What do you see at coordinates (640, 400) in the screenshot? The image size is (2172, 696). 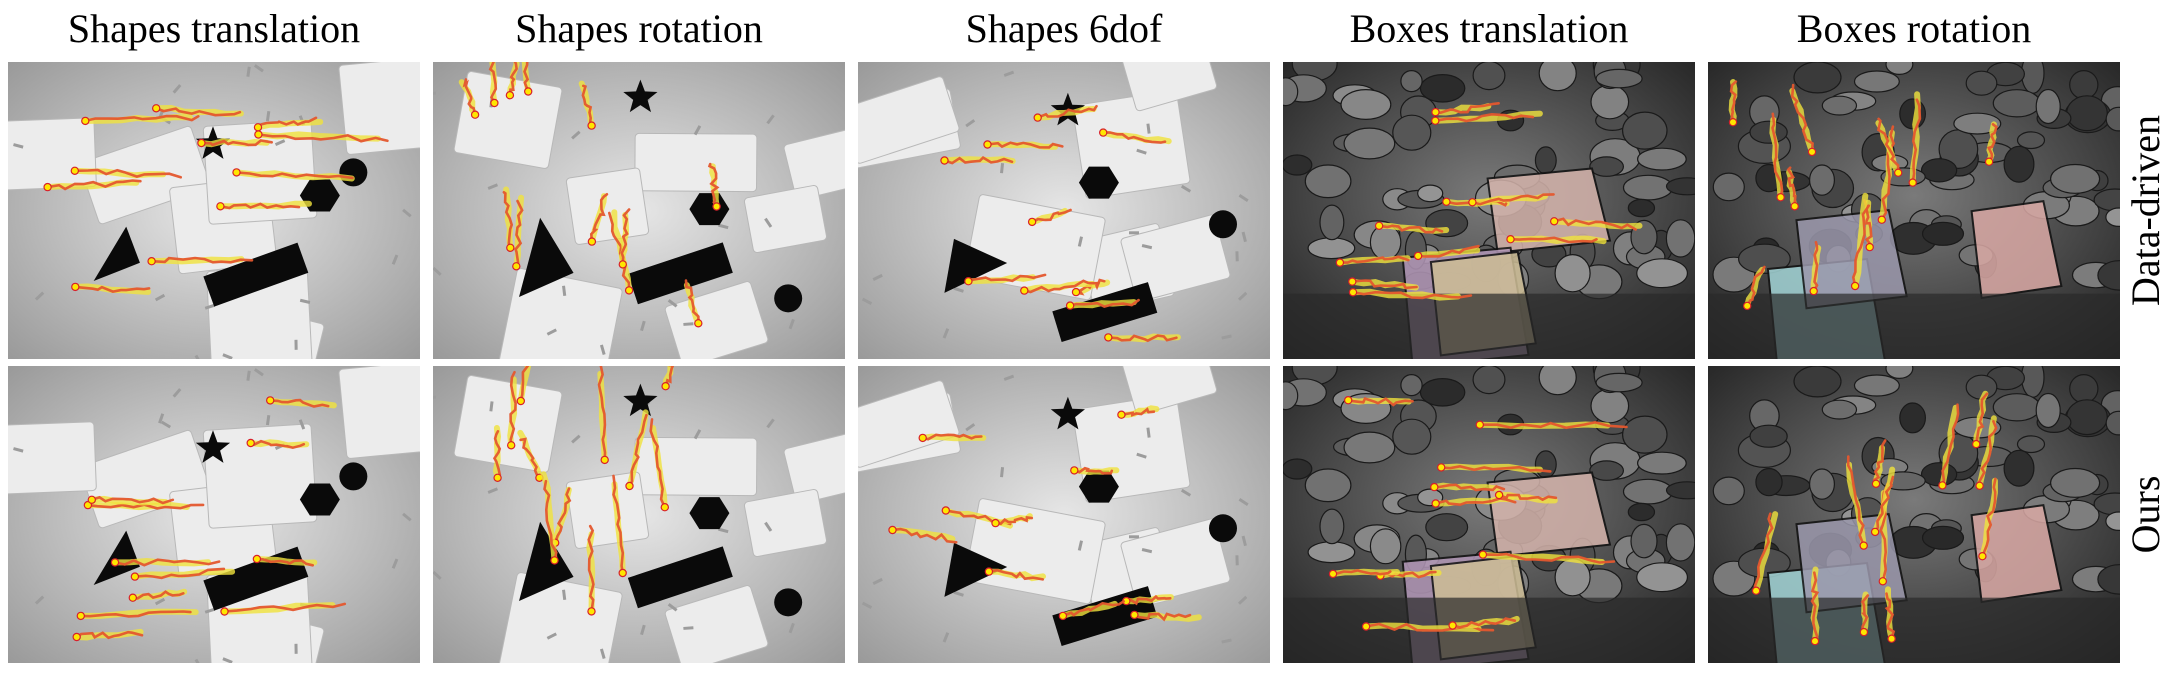 I see `star-shape` at bounding box center [640, 400].